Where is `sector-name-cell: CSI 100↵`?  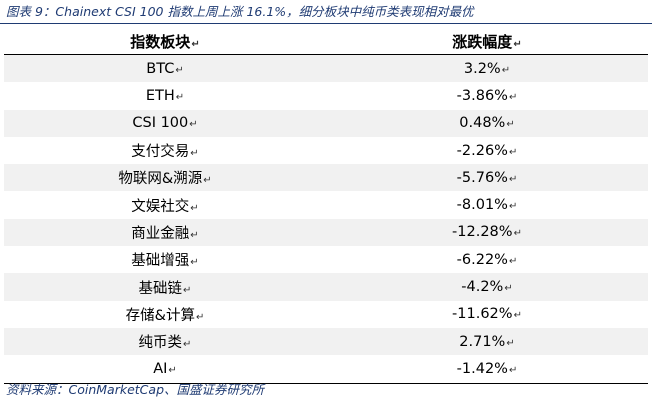
sector-name-cell: CSI 100↵ is located at coordinates (165, 123).